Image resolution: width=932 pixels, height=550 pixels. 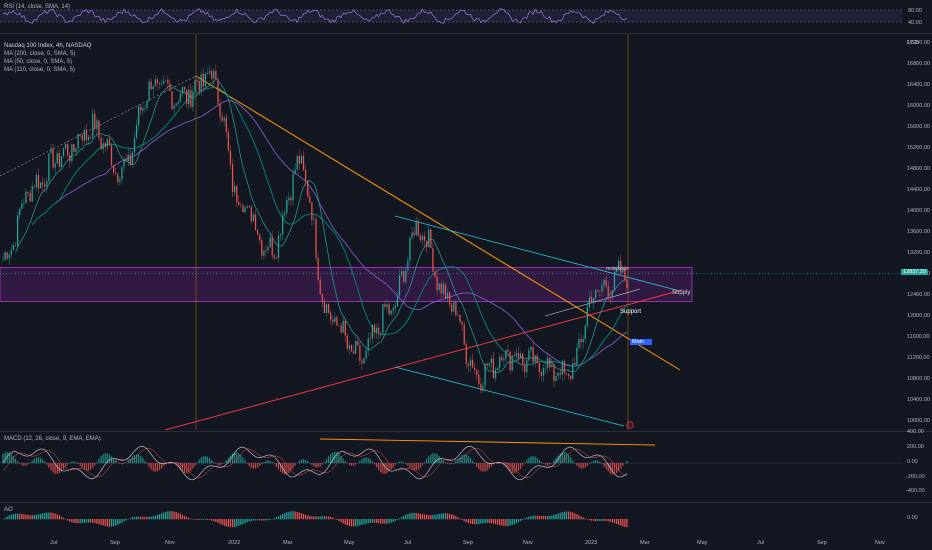 I want to click on main-label: Main, so click(x=641, y=342).